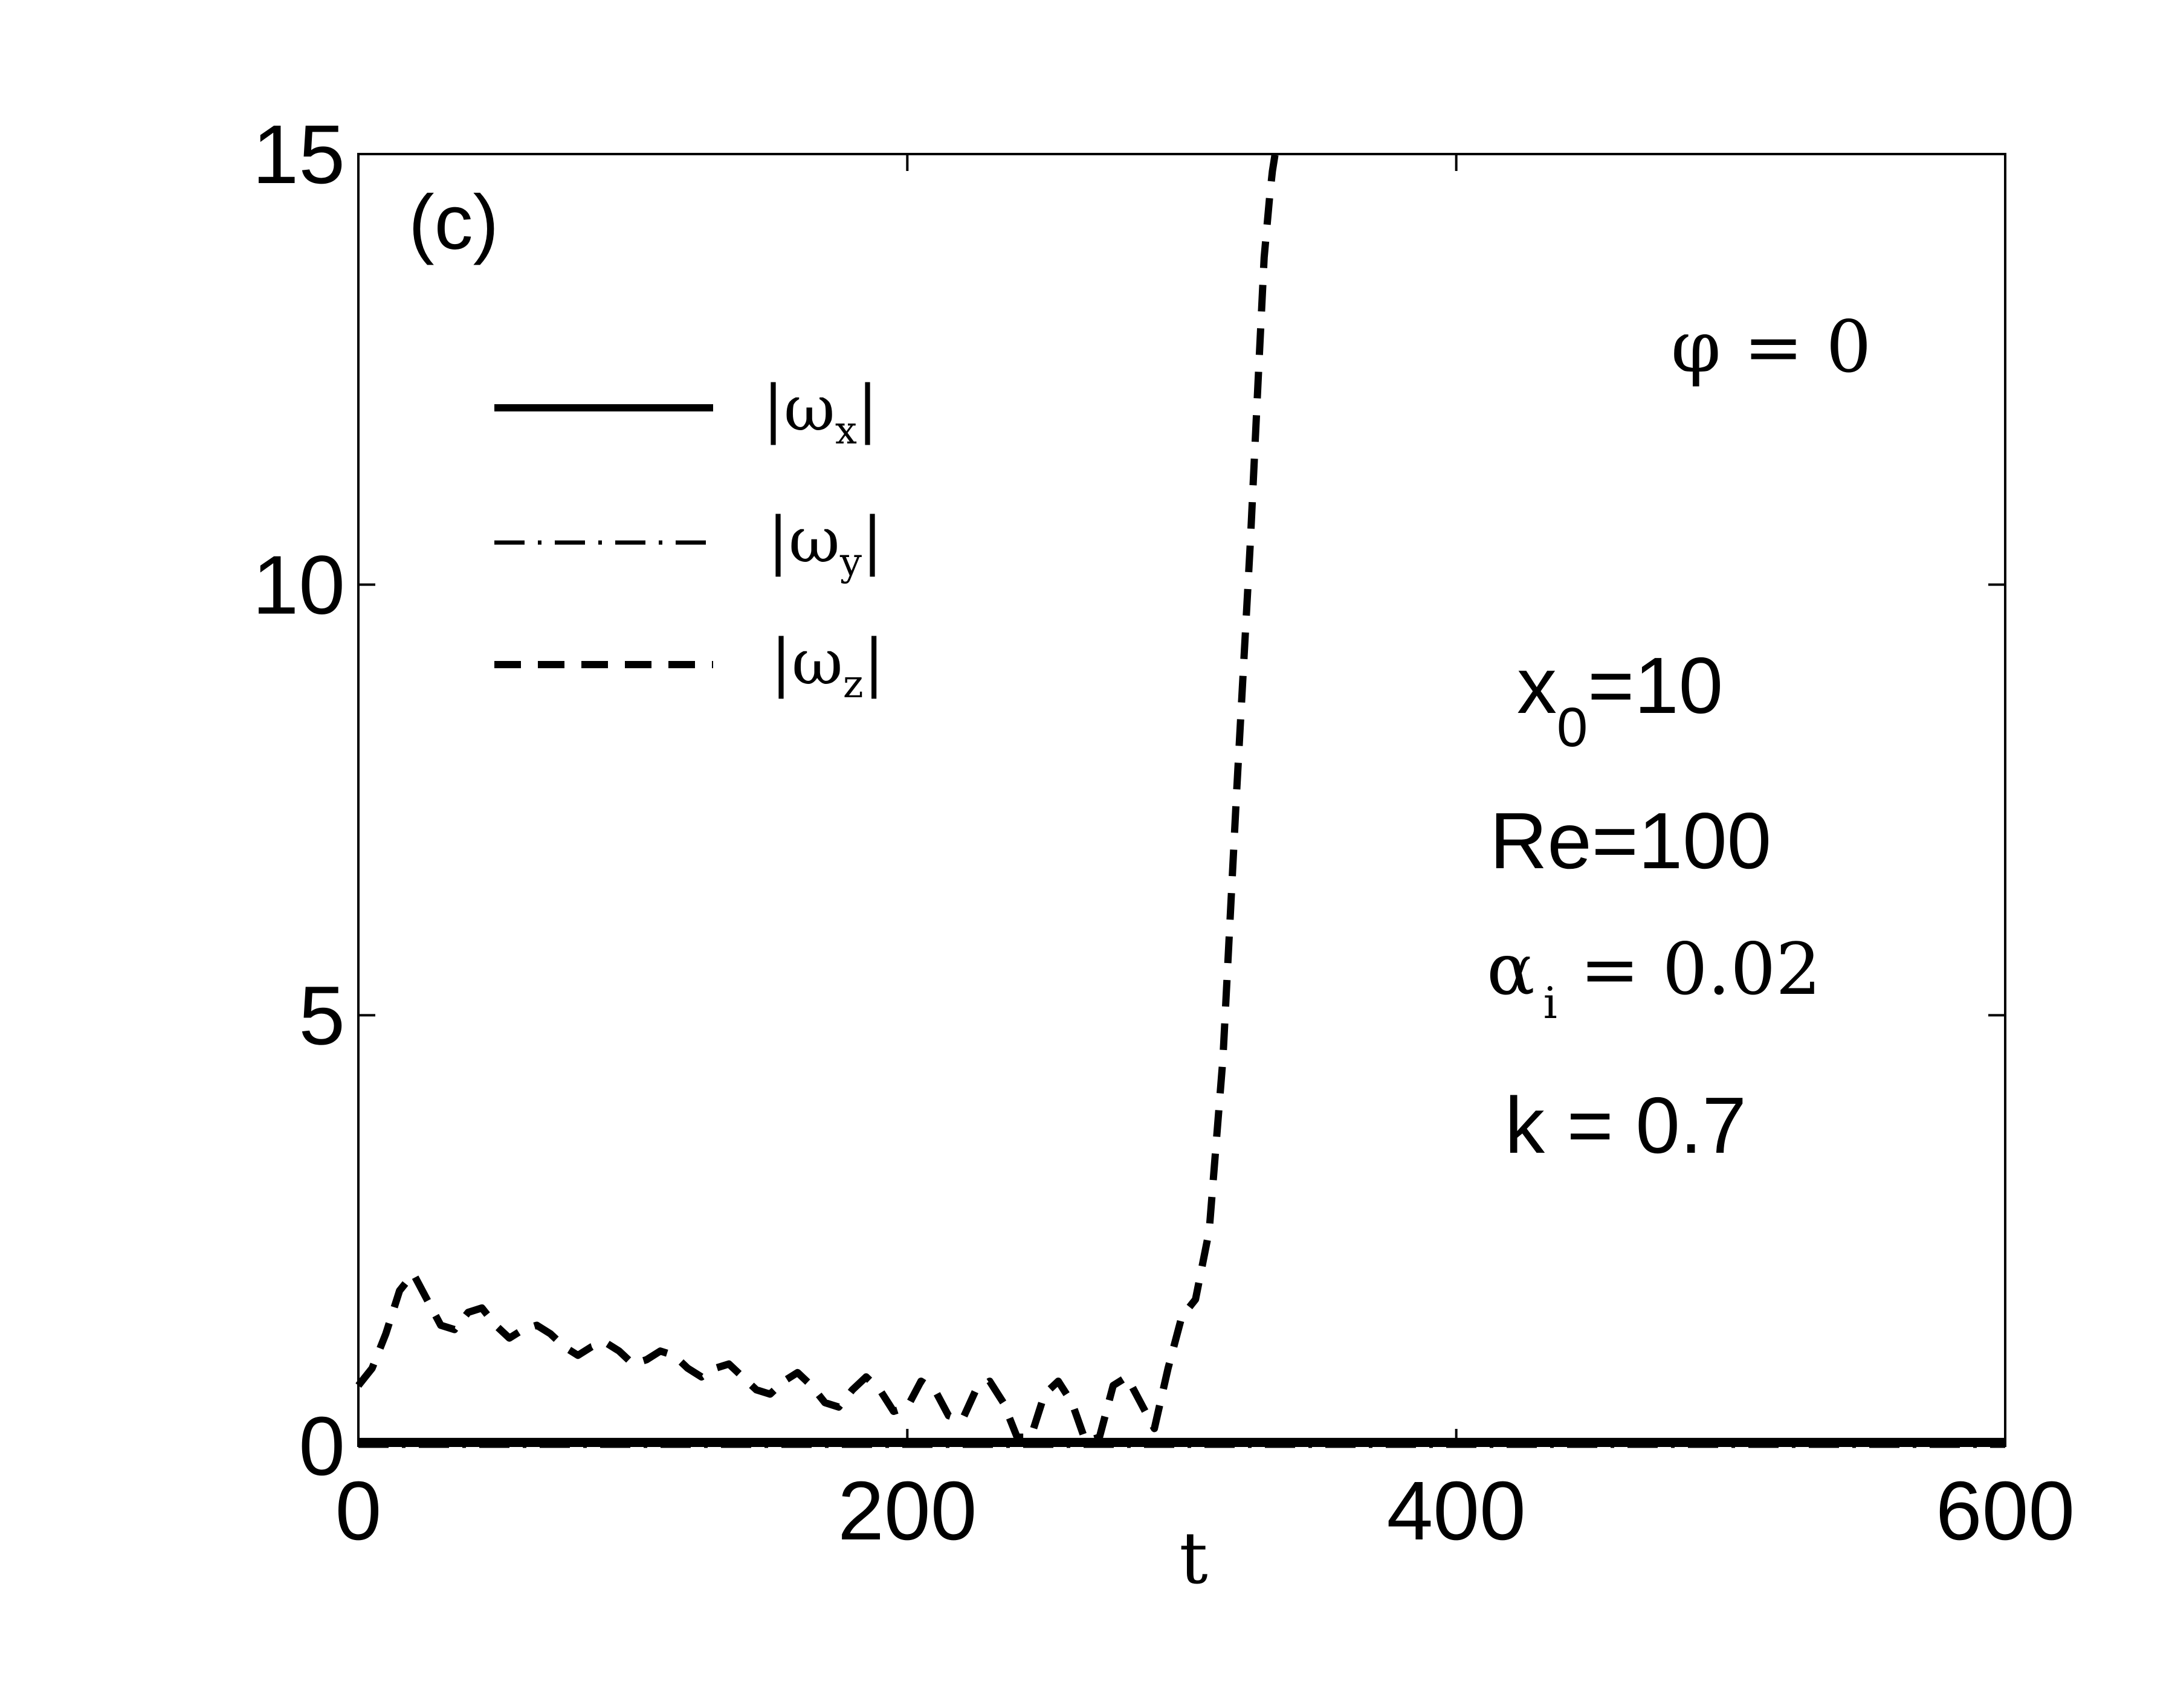 The height and width of the screenshot is (1708, 2172). What do you see at coordinates (851, 562) in the screenshot?
I see `legend-label-omega-y-sub: y` at bounding box center [851, 562].